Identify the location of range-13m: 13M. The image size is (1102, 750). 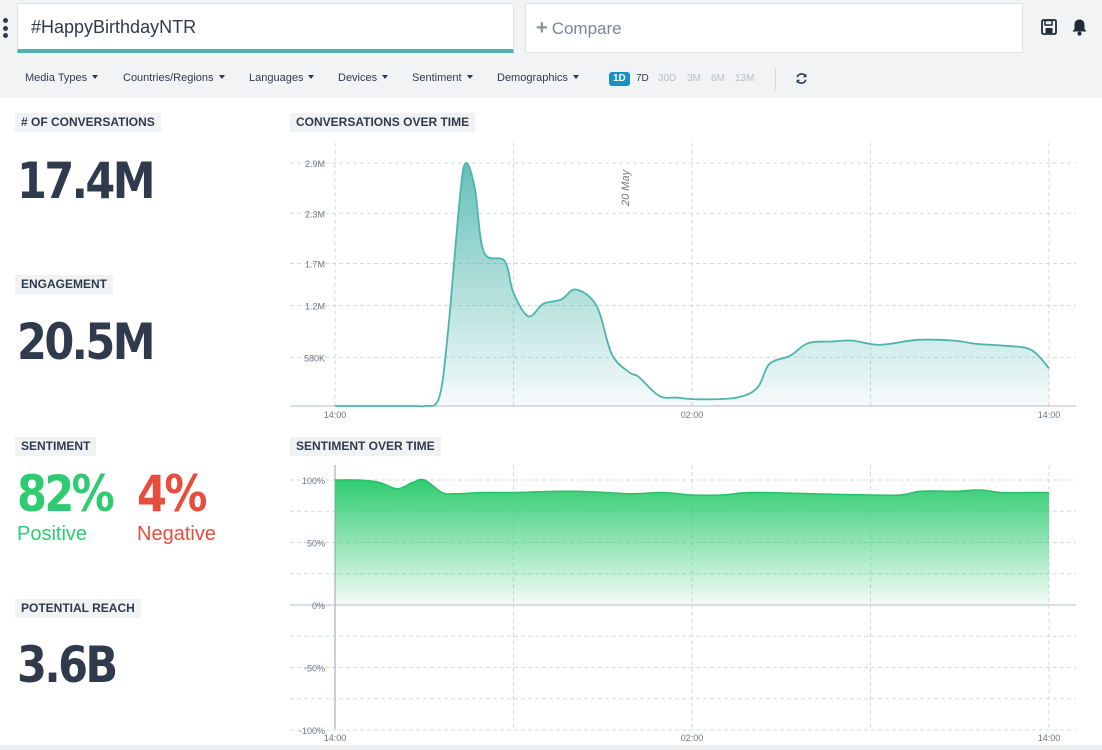
(745, 78).